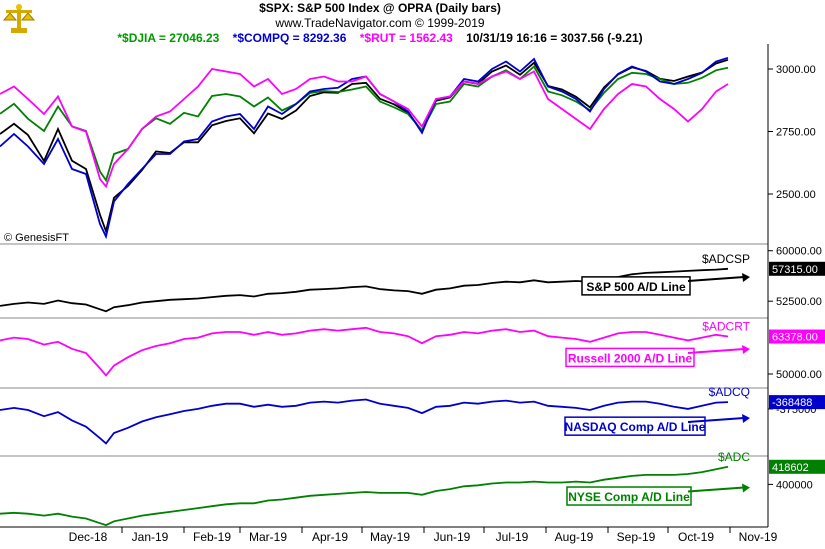 This screenshot has width=825, height=549. What do you see at coordinates (792, 403) in the screenshot?
I see `value-box-label: -368488` at bounding box center [792, 403].